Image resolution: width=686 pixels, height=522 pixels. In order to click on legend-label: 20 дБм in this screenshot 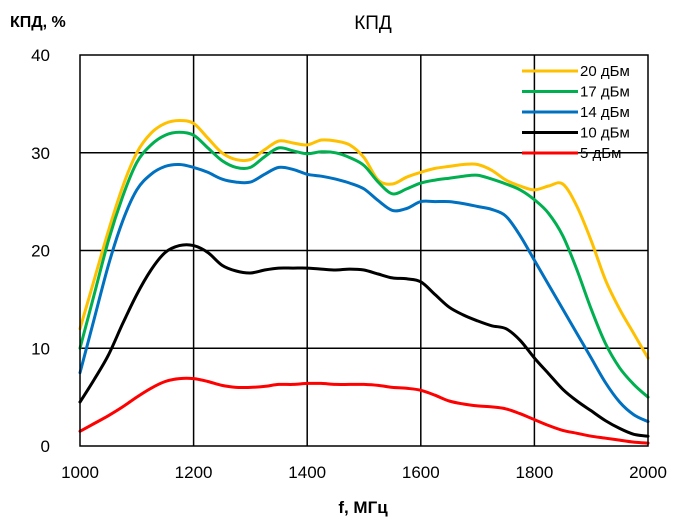, I will do `click(605, 71)`.